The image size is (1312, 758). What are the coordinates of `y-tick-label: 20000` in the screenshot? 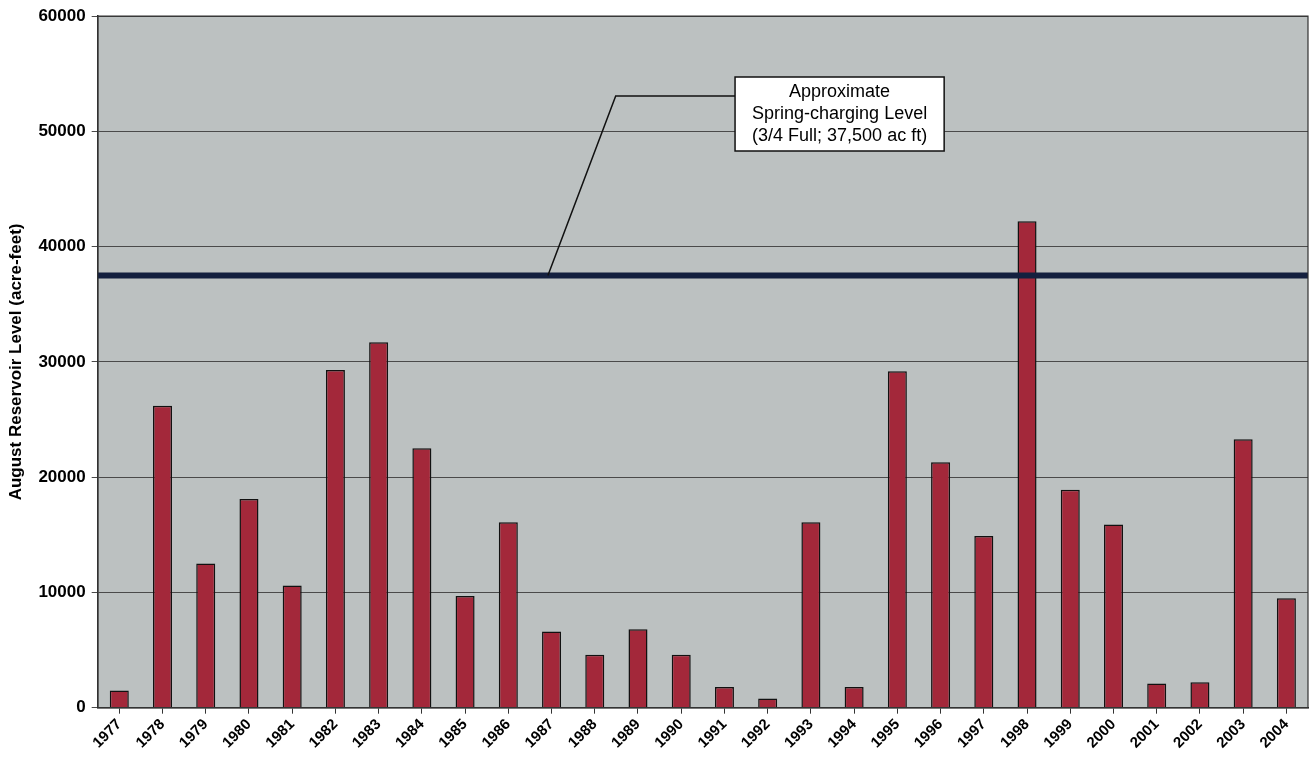 It's located at (62, 476).